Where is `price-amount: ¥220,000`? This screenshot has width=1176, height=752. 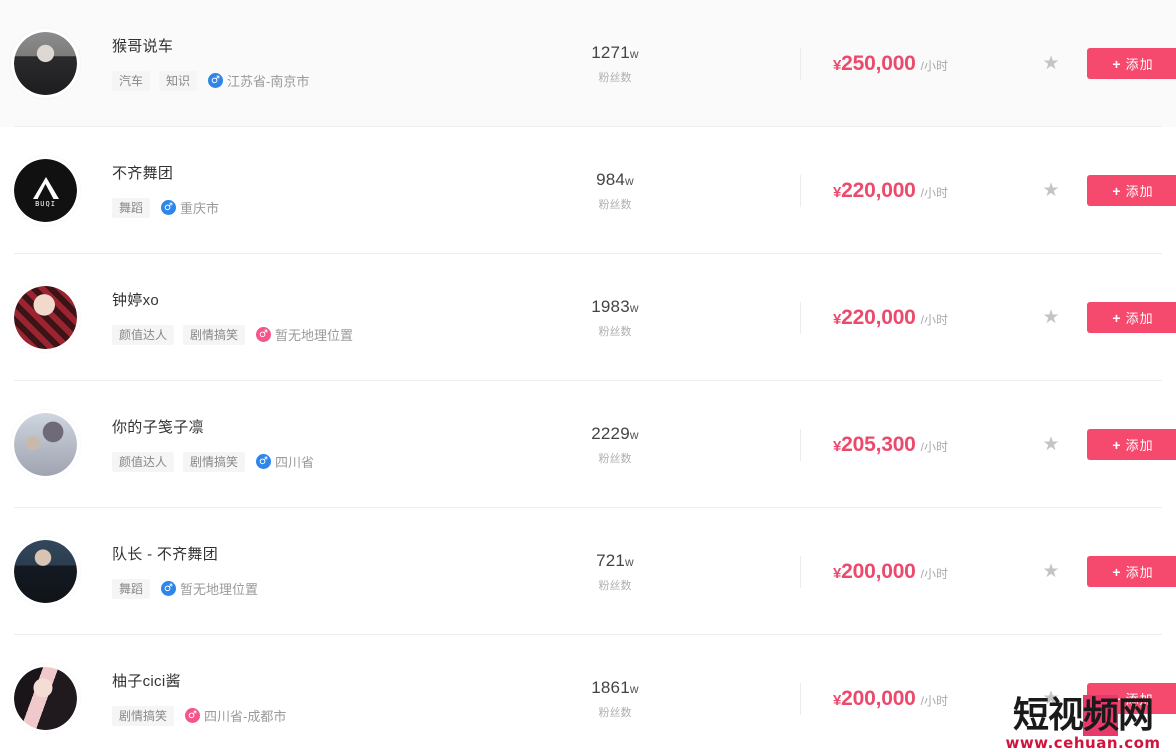 price-amount: ¥220,000 is located at coordinates (874, 318).